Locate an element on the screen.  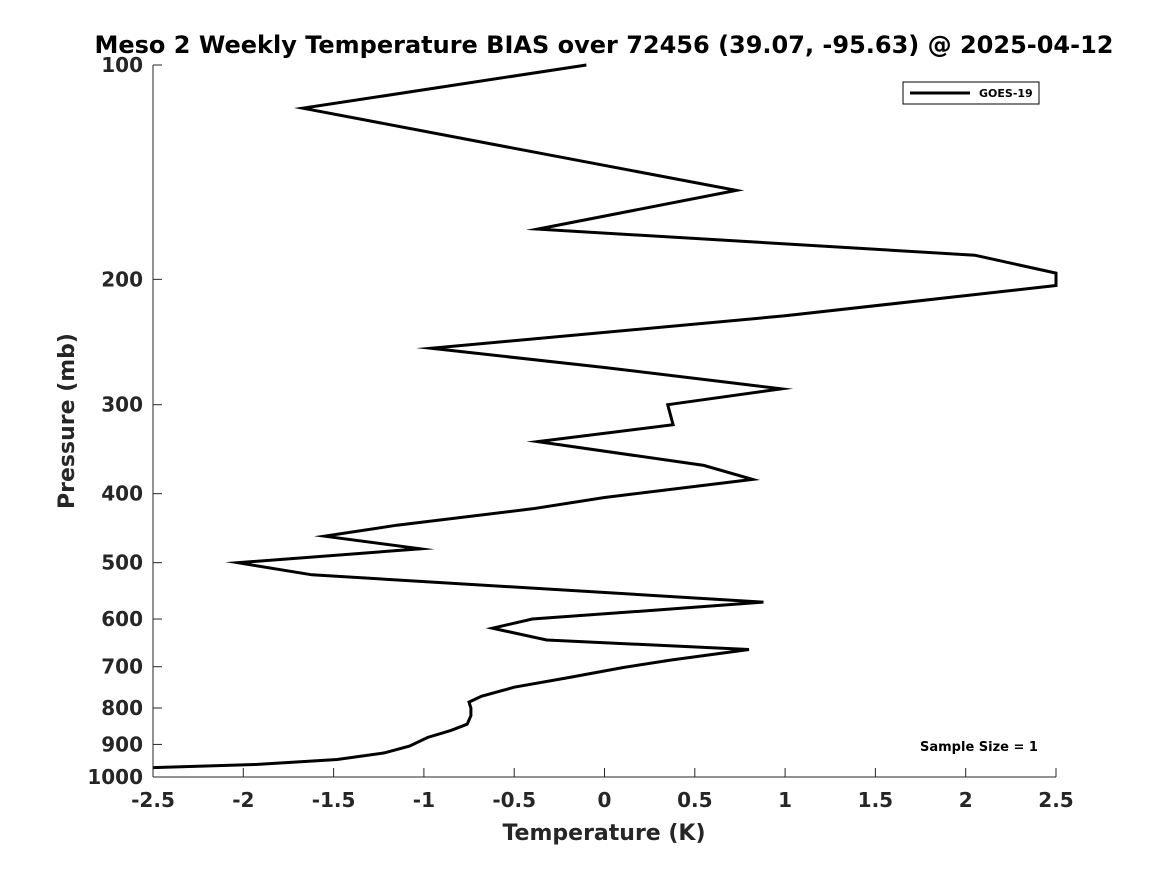
sample-size-annotation: Sample Size = 1 is located at coordinates (979, 747).